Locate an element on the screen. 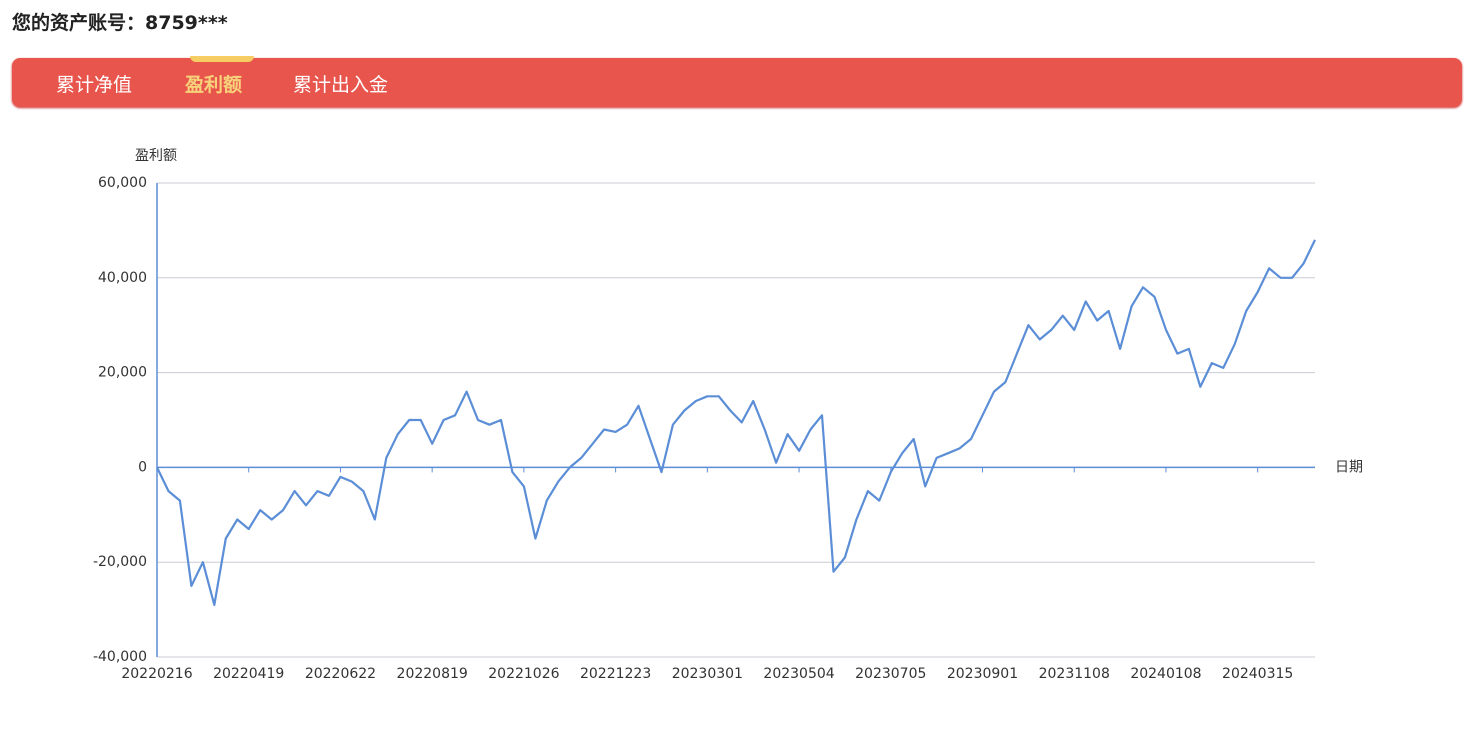 The width and height of the screenshot is (1475, 731). x-axis-title: 日期 is located at coordinates (1349, 467).